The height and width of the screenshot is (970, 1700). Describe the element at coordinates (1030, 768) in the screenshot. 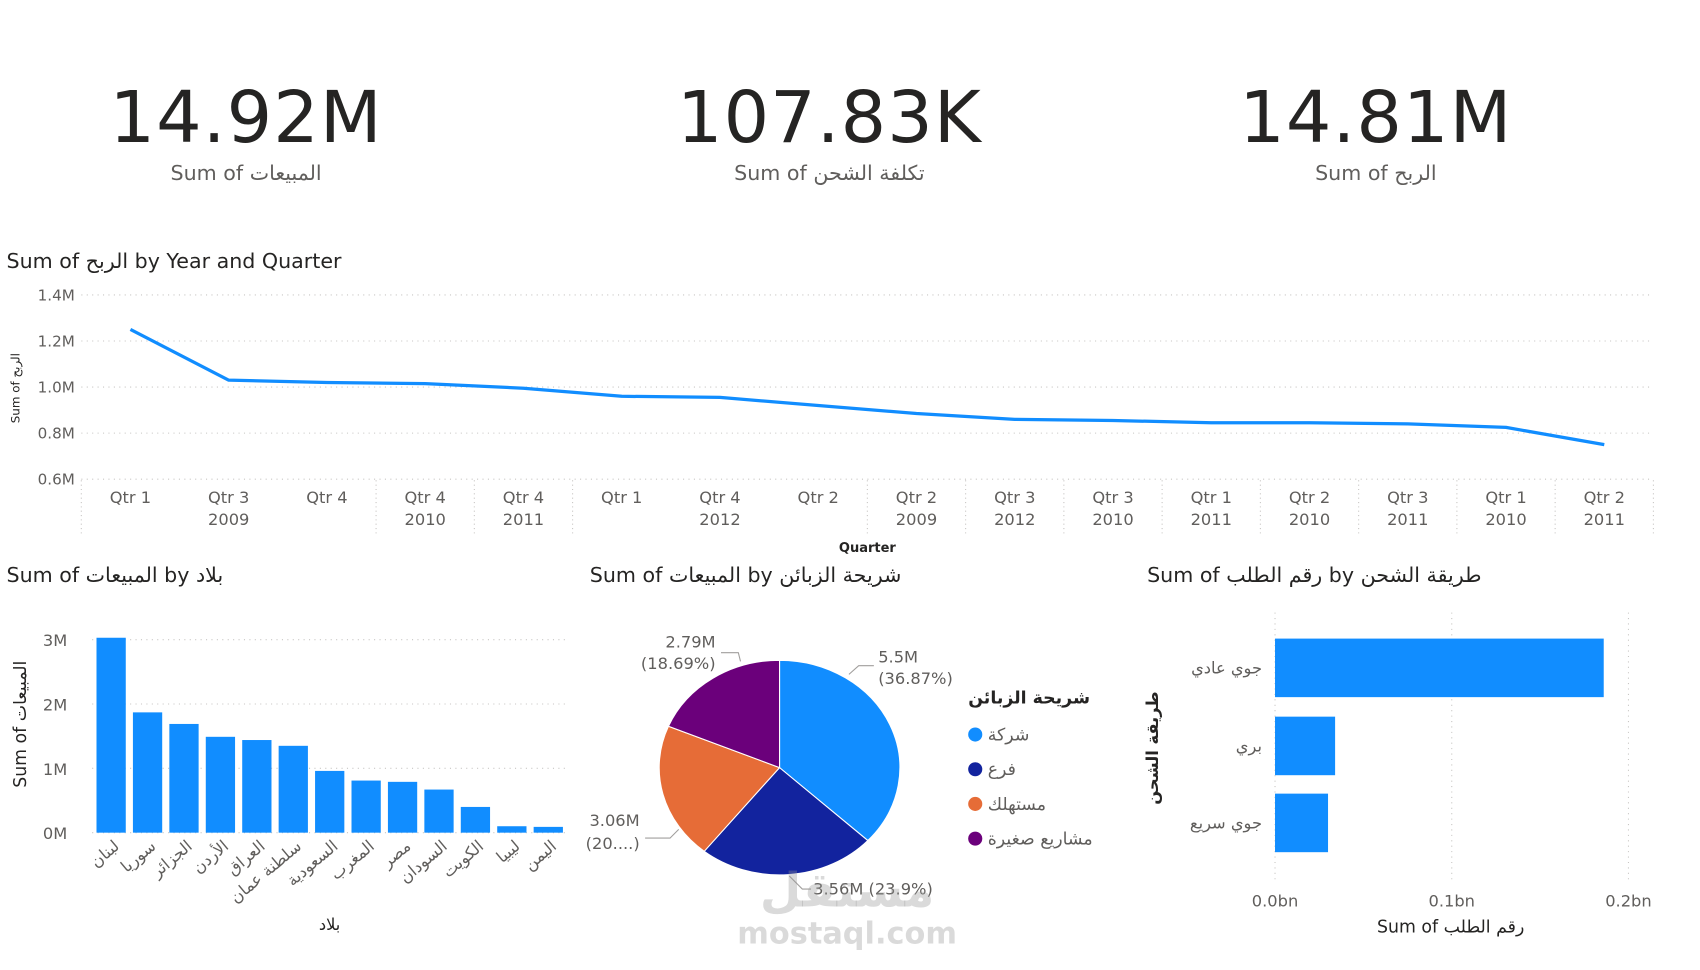

I see `legend-item: فرع` at that location.